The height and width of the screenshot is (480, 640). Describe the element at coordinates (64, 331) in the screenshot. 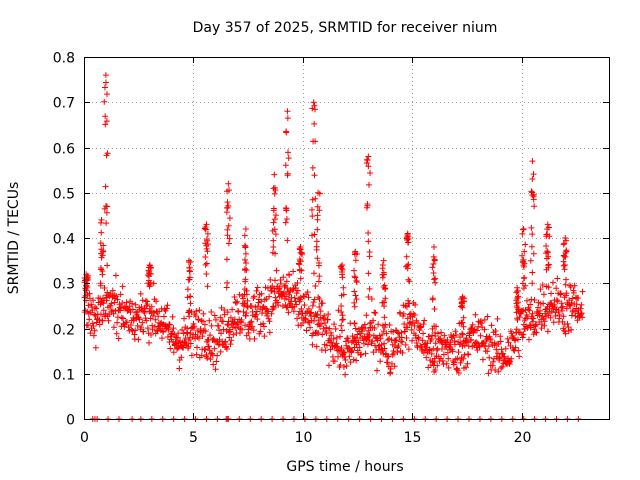

I see `y-tick-label: 0.2` at that location.